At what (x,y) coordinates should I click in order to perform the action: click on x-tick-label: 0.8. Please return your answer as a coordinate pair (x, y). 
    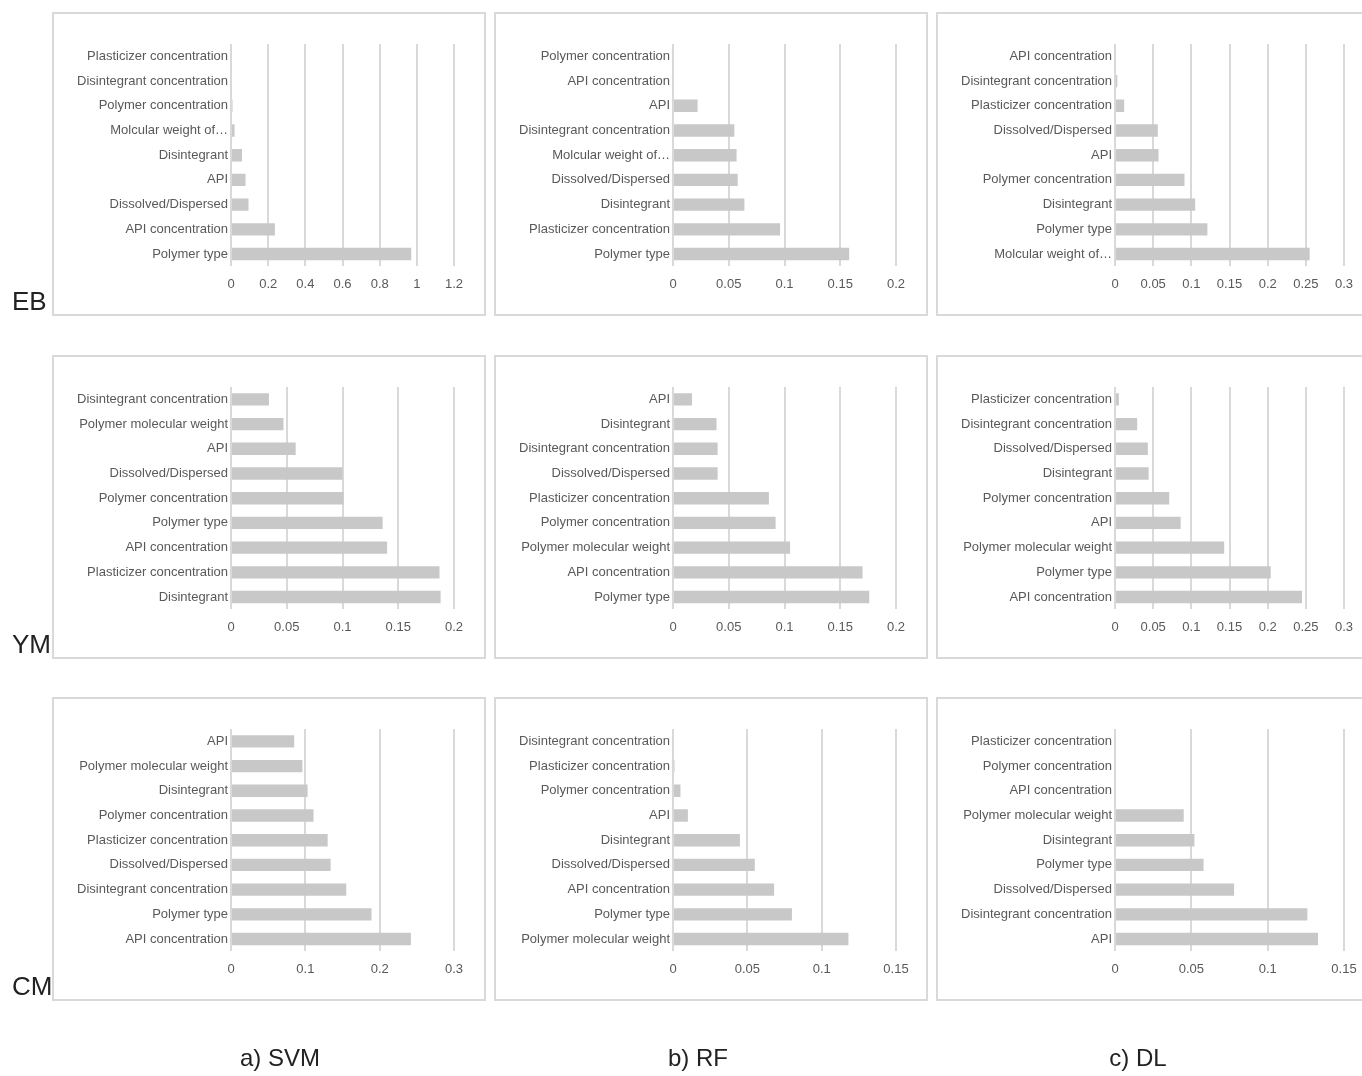
    Looking at the image, I should click on (379, 283).